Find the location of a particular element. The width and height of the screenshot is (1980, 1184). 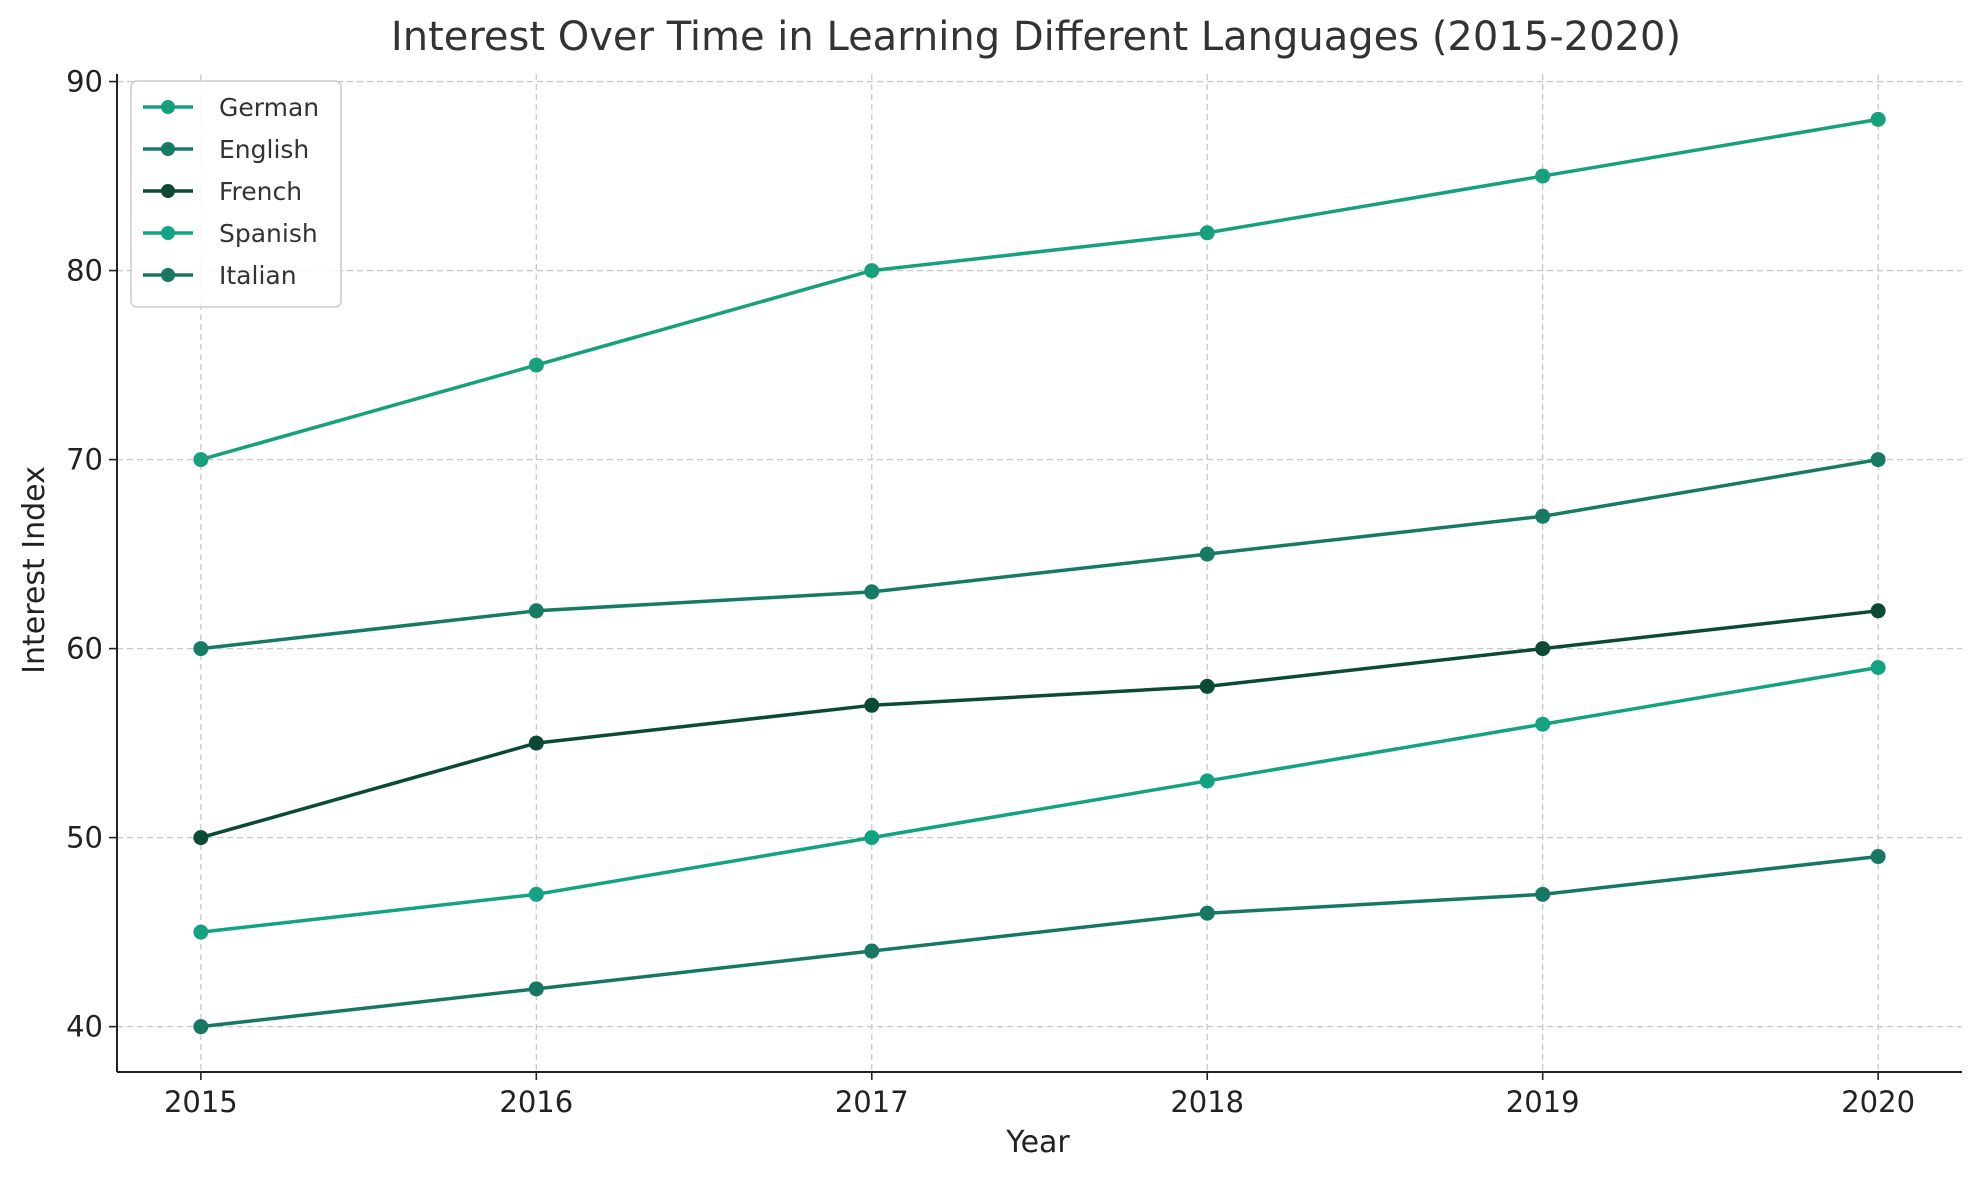

legend-item-french: French is located at coordinates (222, 191).